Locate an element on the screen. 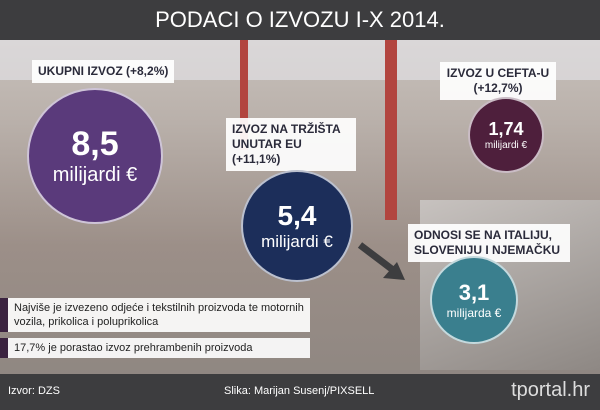 This screenshot has width=600, height=410. circle: 1,74 milijardi € is located at coordinates (506, 135).